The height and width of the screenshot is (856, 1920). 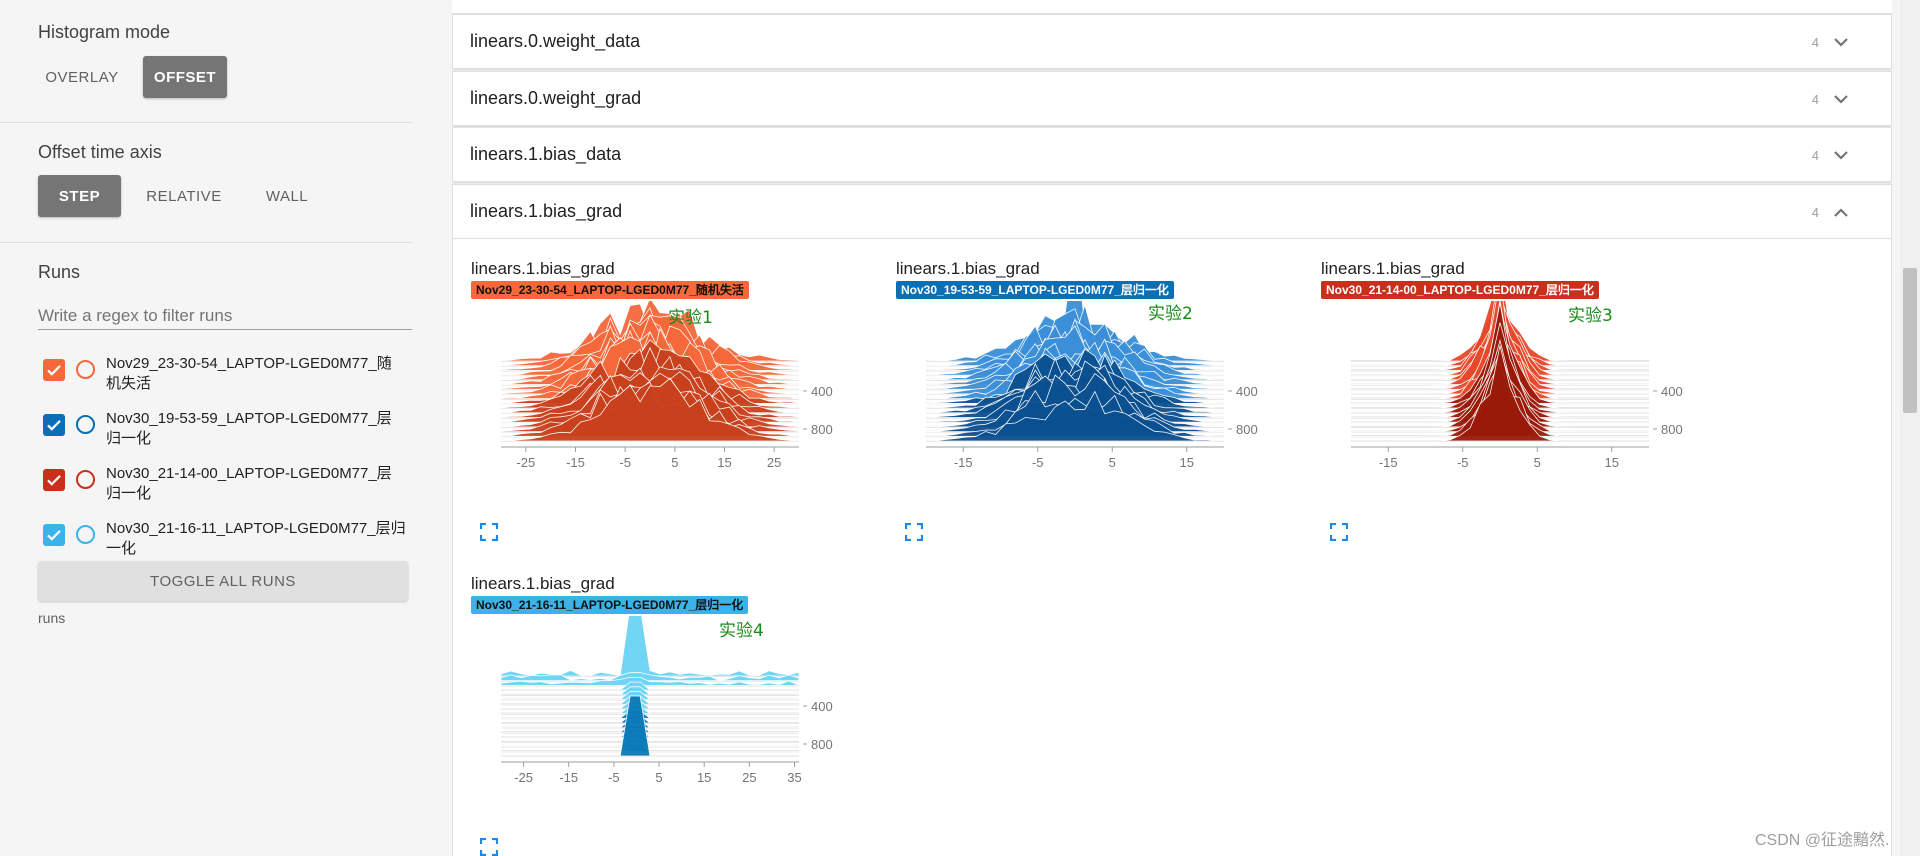 I want to click on step-button: STEP, so click(x=79, y=196).